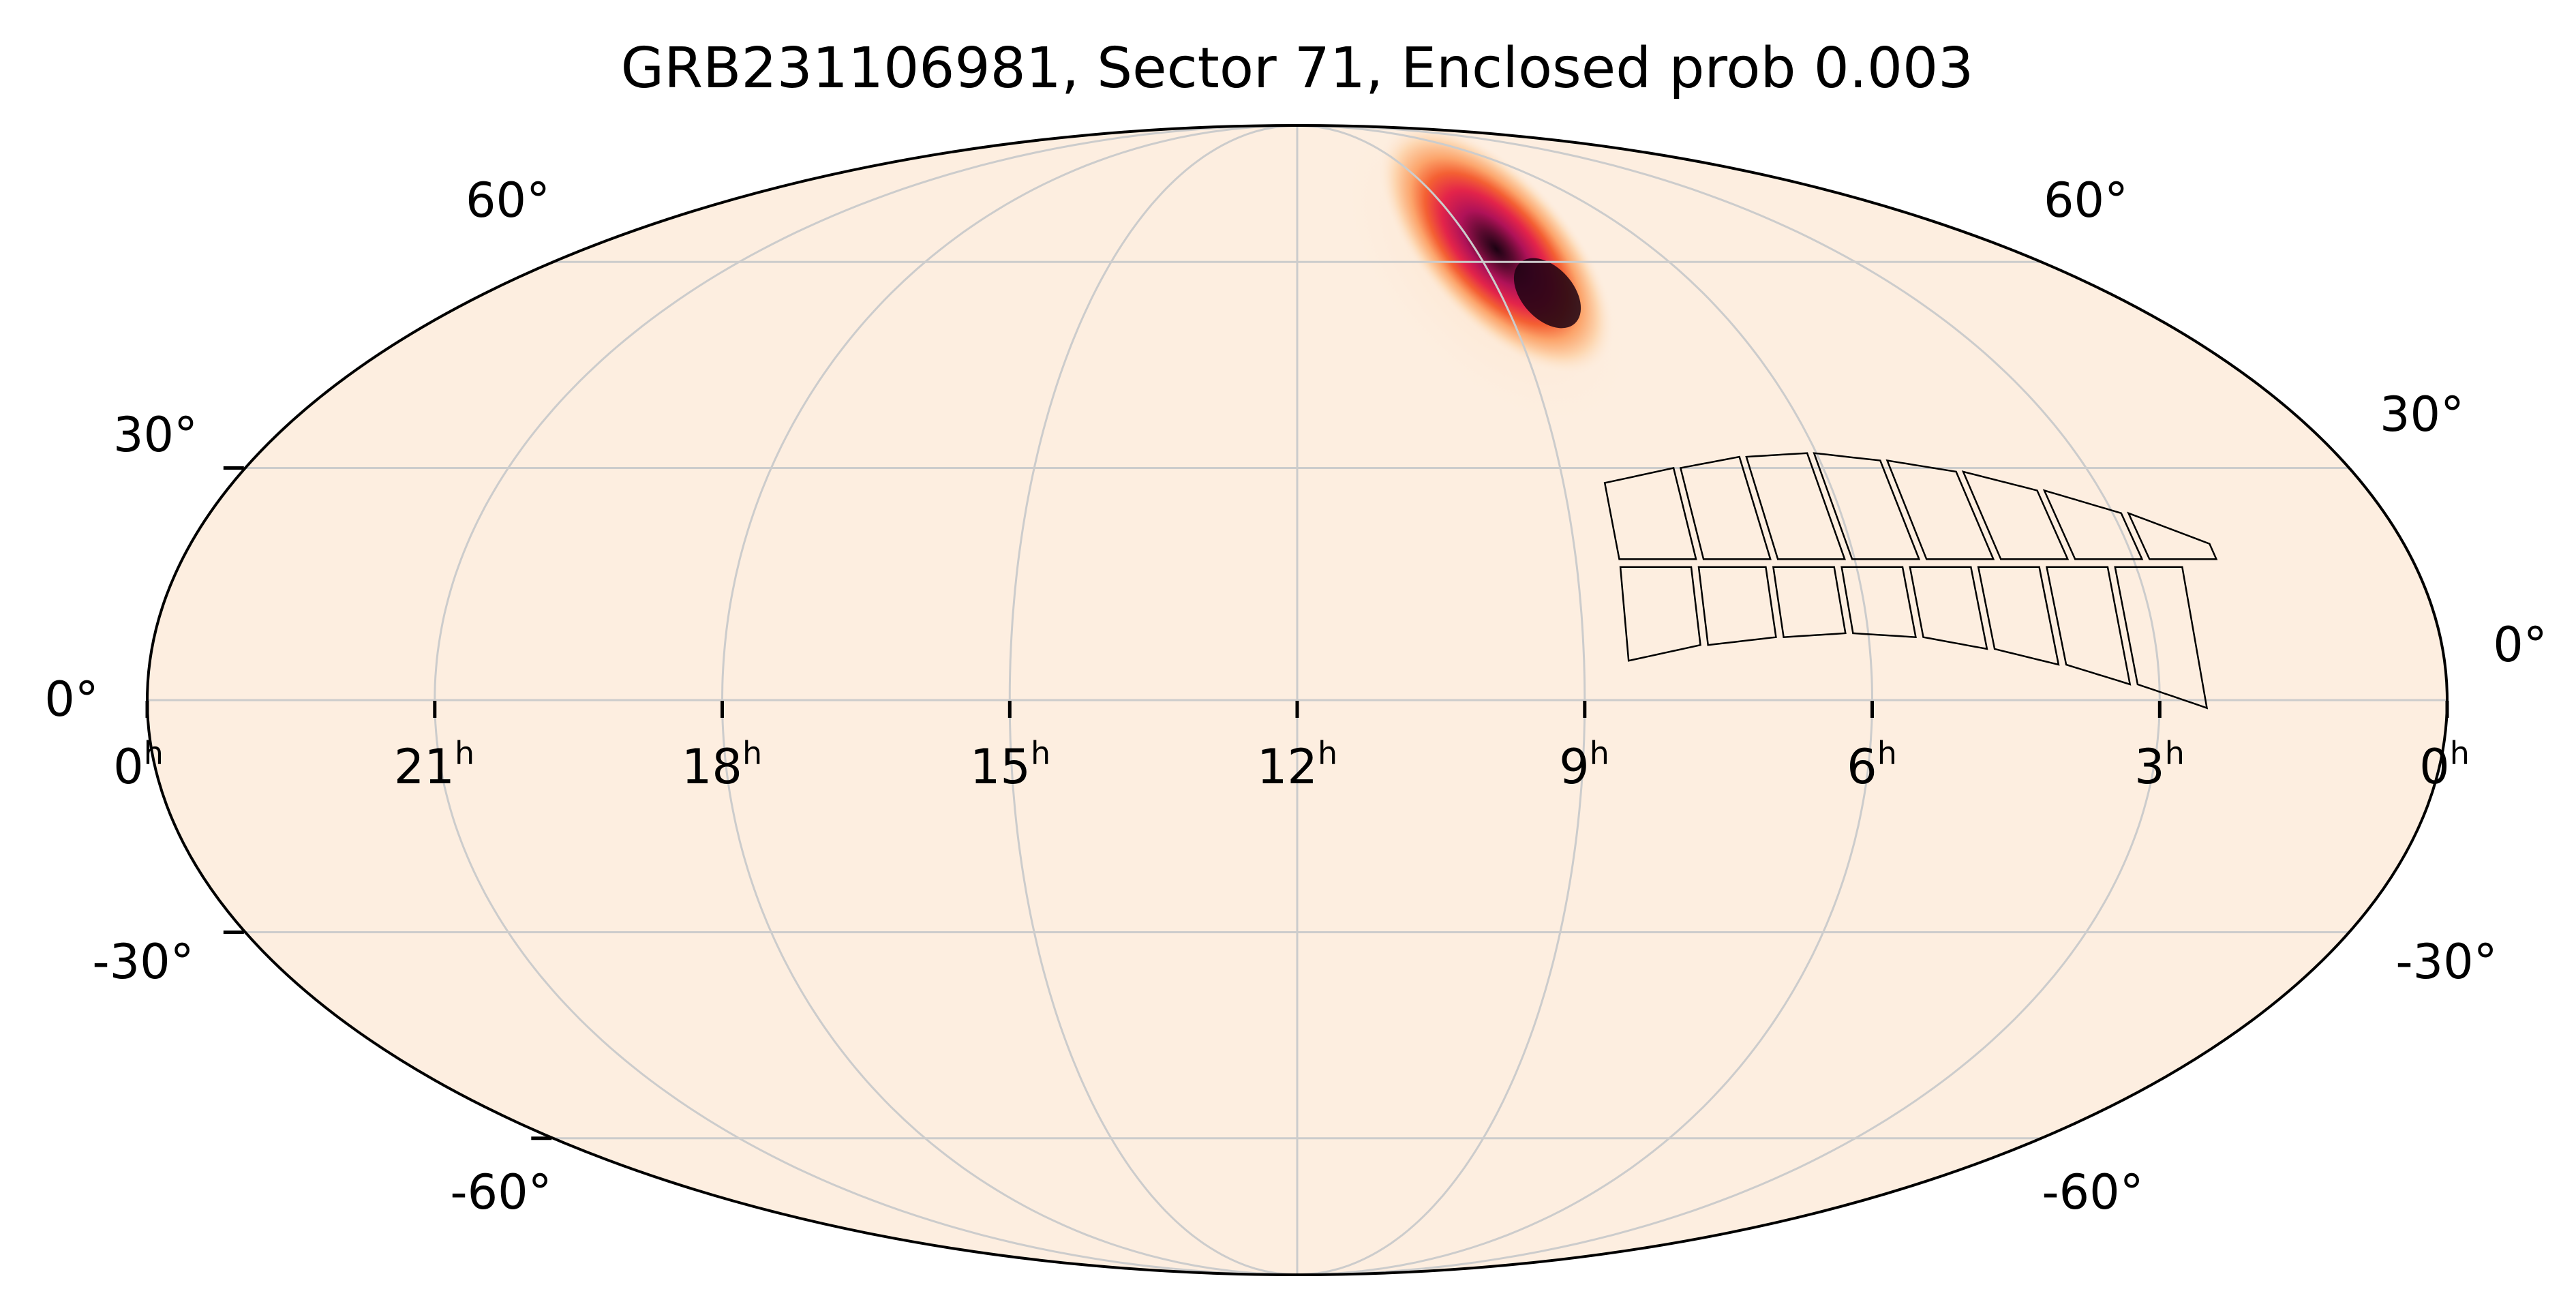 The width and height of the screenshot is (2576, 1315). What do you see at coordinates (501, 1192) in the screenshot?
I see `dec-tick-label-minus60-left: -60°` at bounding box center [501, 1192].